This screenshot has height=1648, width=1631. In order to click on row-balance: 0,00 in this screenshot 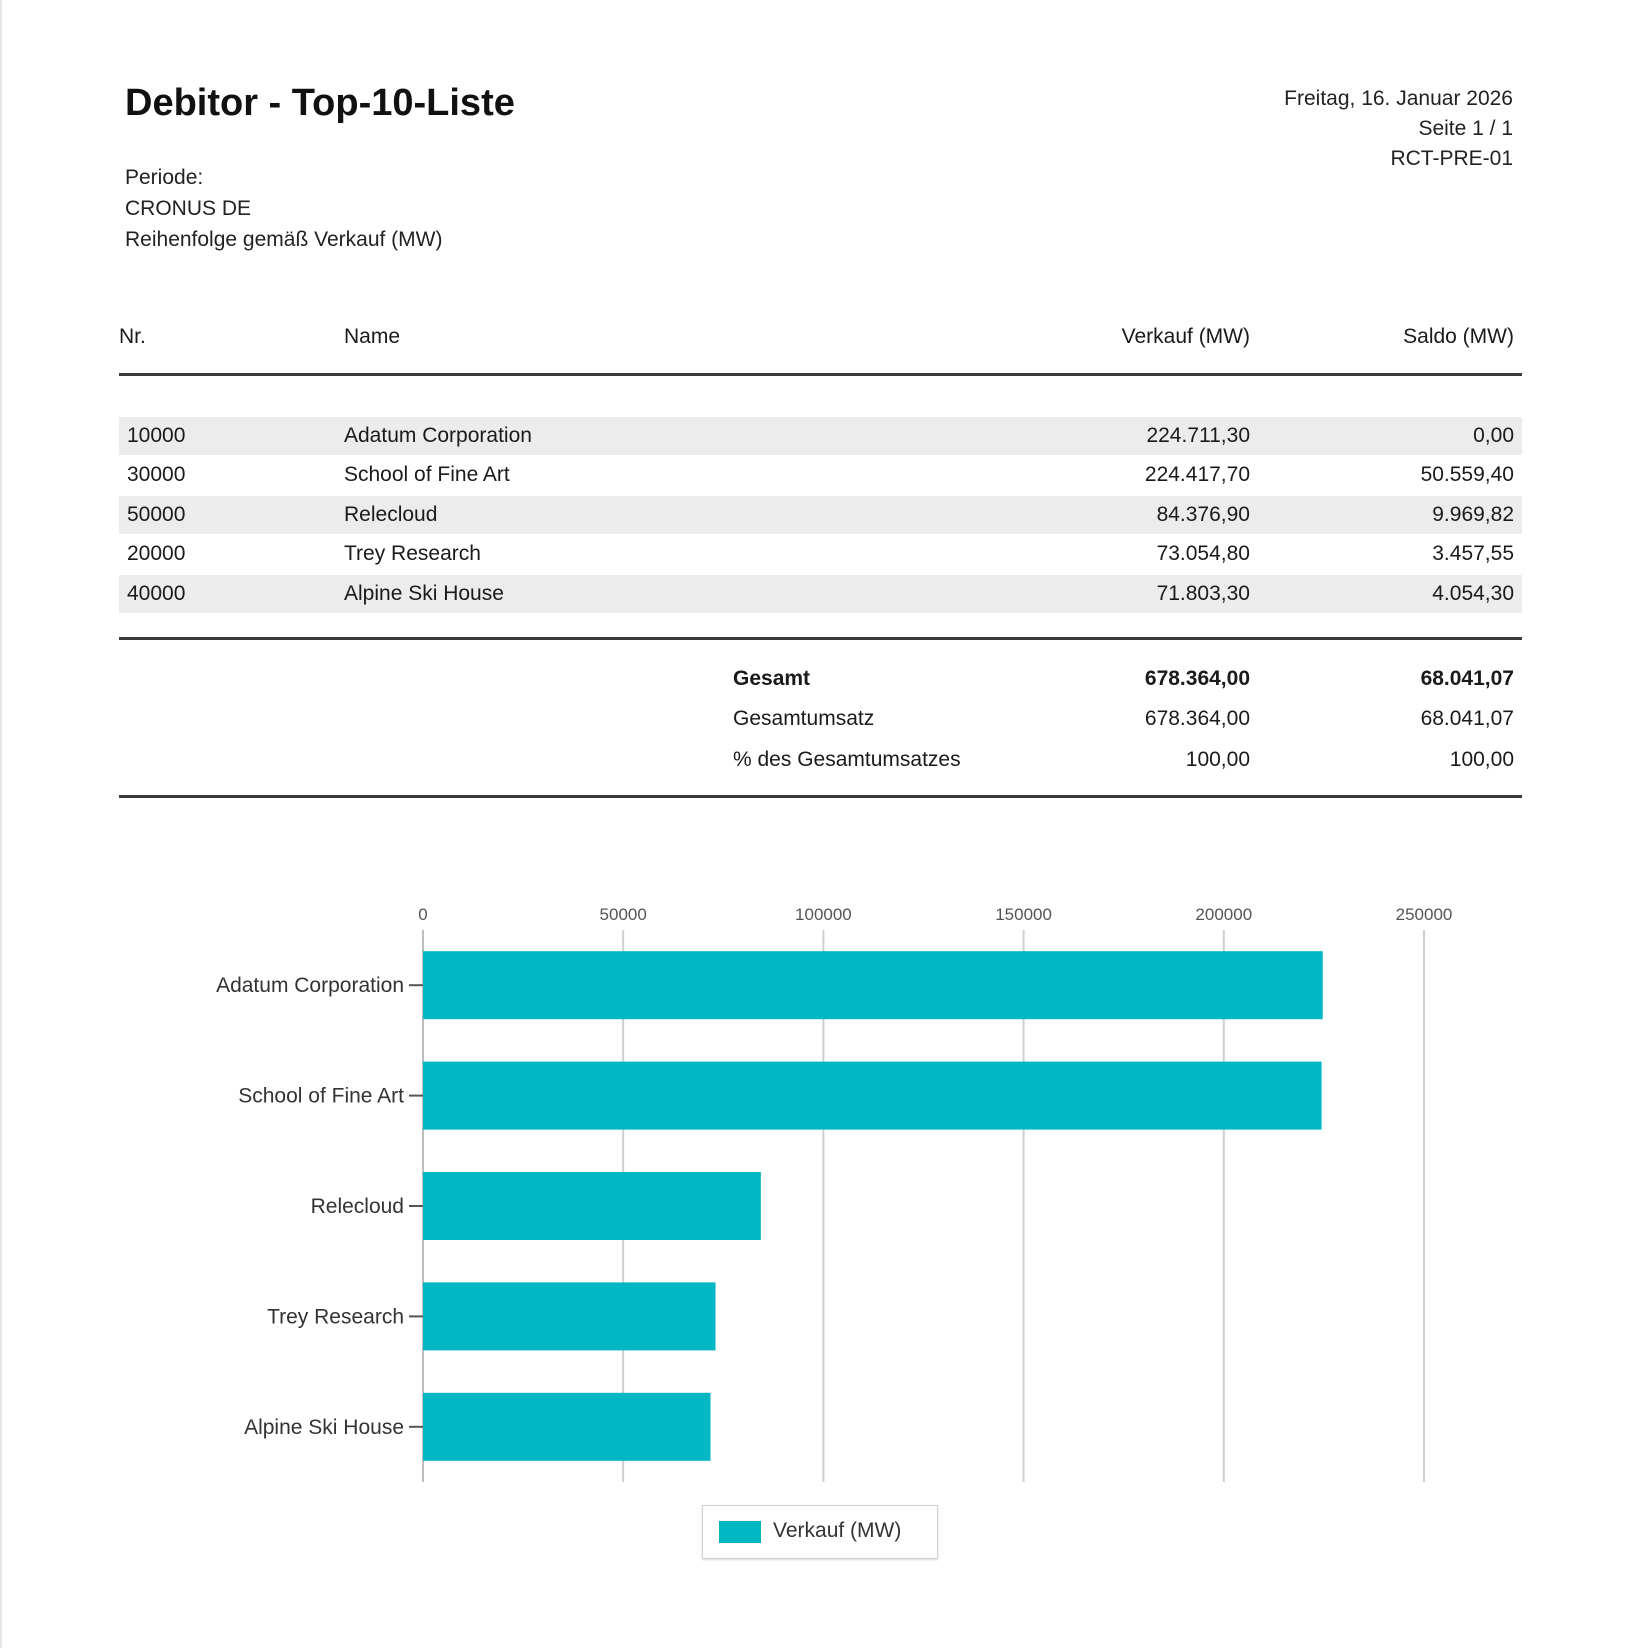, I will do `click(1493, 435)`.